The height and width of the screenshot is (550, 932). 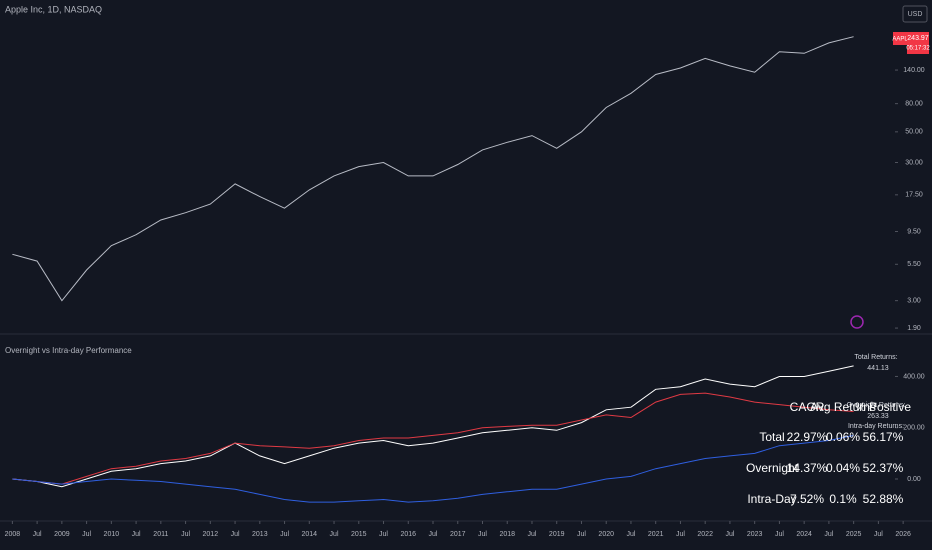 I want to click on y-tick-label: 50.00, so click(x=914, y=132).